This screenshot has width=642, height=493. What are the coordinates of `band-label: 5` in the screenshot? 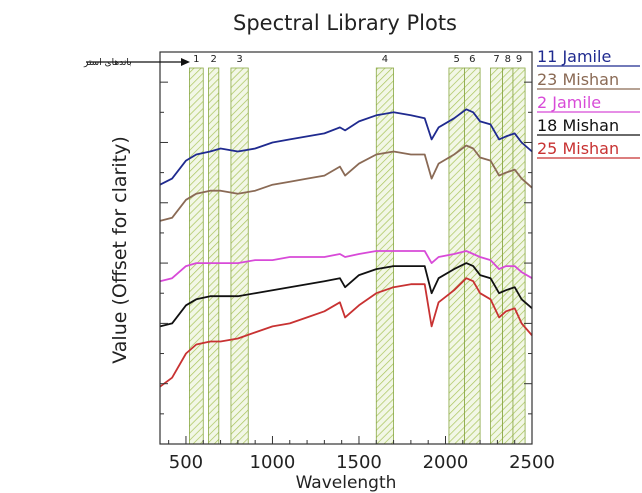 It's located at (457, 59).